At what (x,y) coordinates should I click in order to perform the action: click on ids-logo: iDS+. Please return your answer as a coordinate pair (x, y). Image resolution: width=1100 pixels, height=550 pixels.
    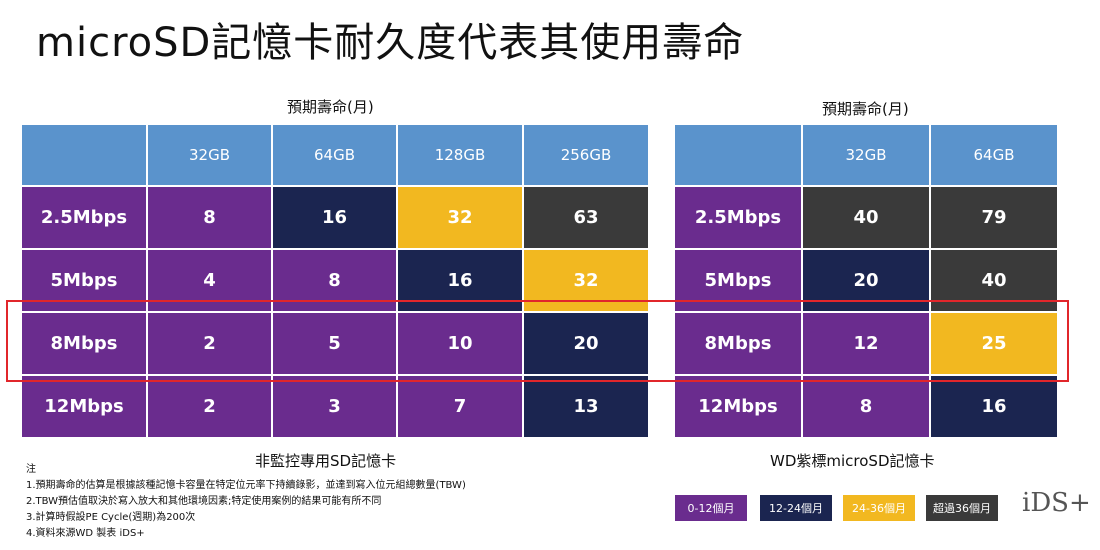
    Looking at the image, I should click on (1056, 503).